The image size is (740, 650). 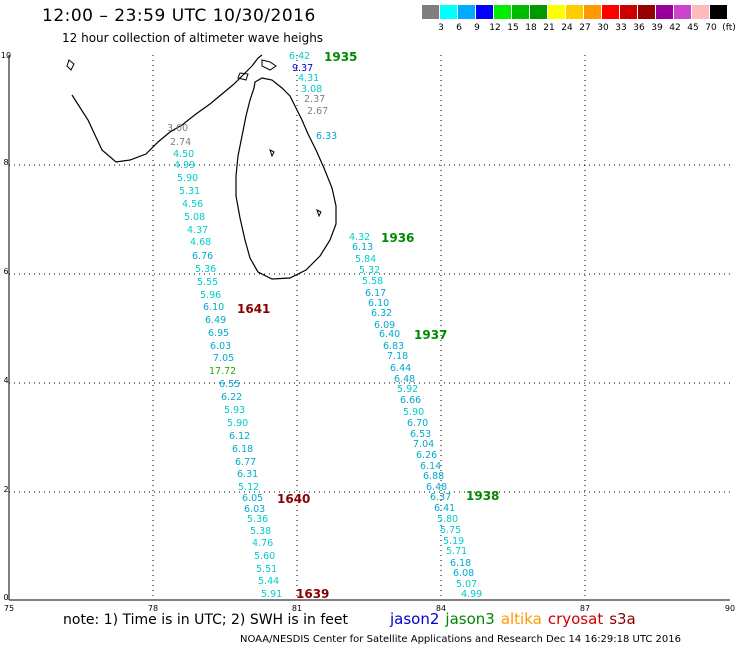 What do you see at coordinates (433, 476) in the screenshot?
I see `wave-height-value: 6.88` at bounding box center [433, 476].